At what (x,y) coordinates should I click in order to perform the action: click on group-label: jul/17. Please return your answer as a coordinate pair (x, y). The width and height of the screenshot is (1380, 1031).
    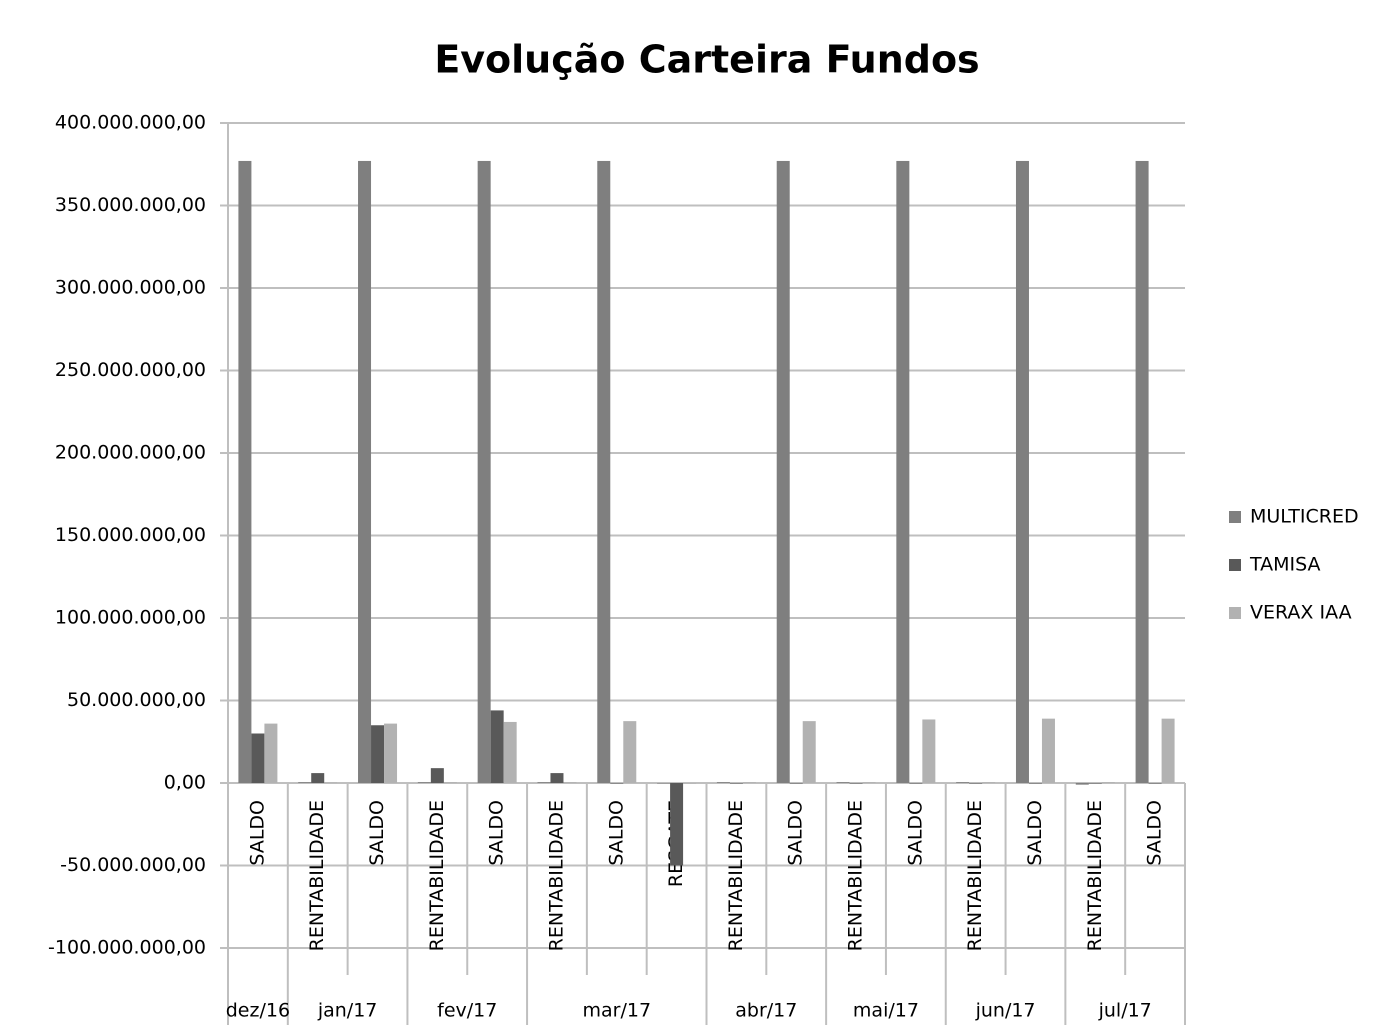
    Looking at the image, I should click on (1125, 1011).